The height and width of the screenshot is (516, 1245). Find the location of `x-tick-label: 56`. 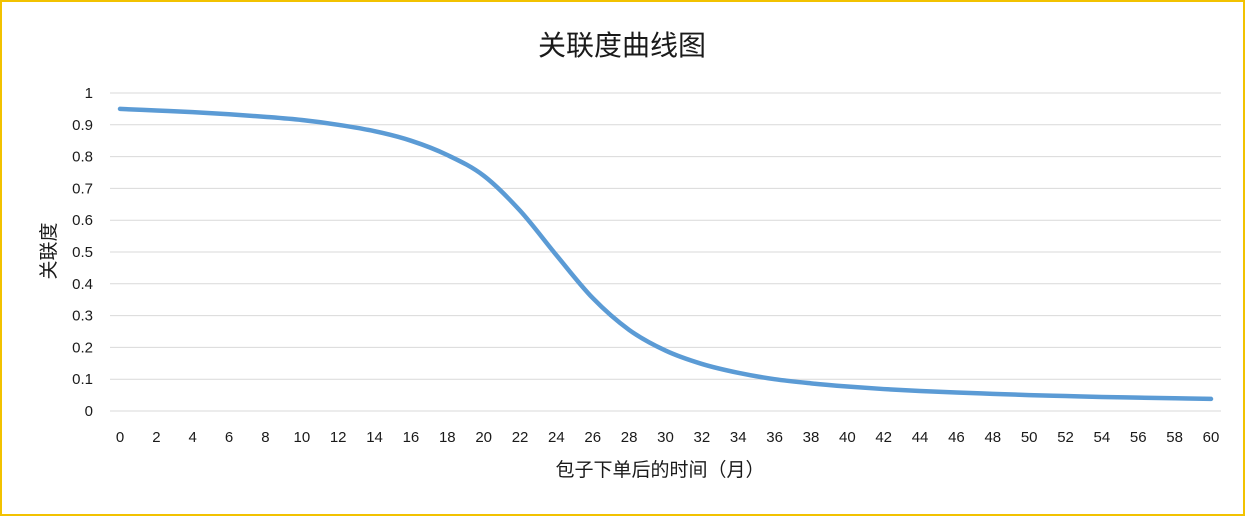

x-tick-label: 56 is located at coordinates (1138, 437).